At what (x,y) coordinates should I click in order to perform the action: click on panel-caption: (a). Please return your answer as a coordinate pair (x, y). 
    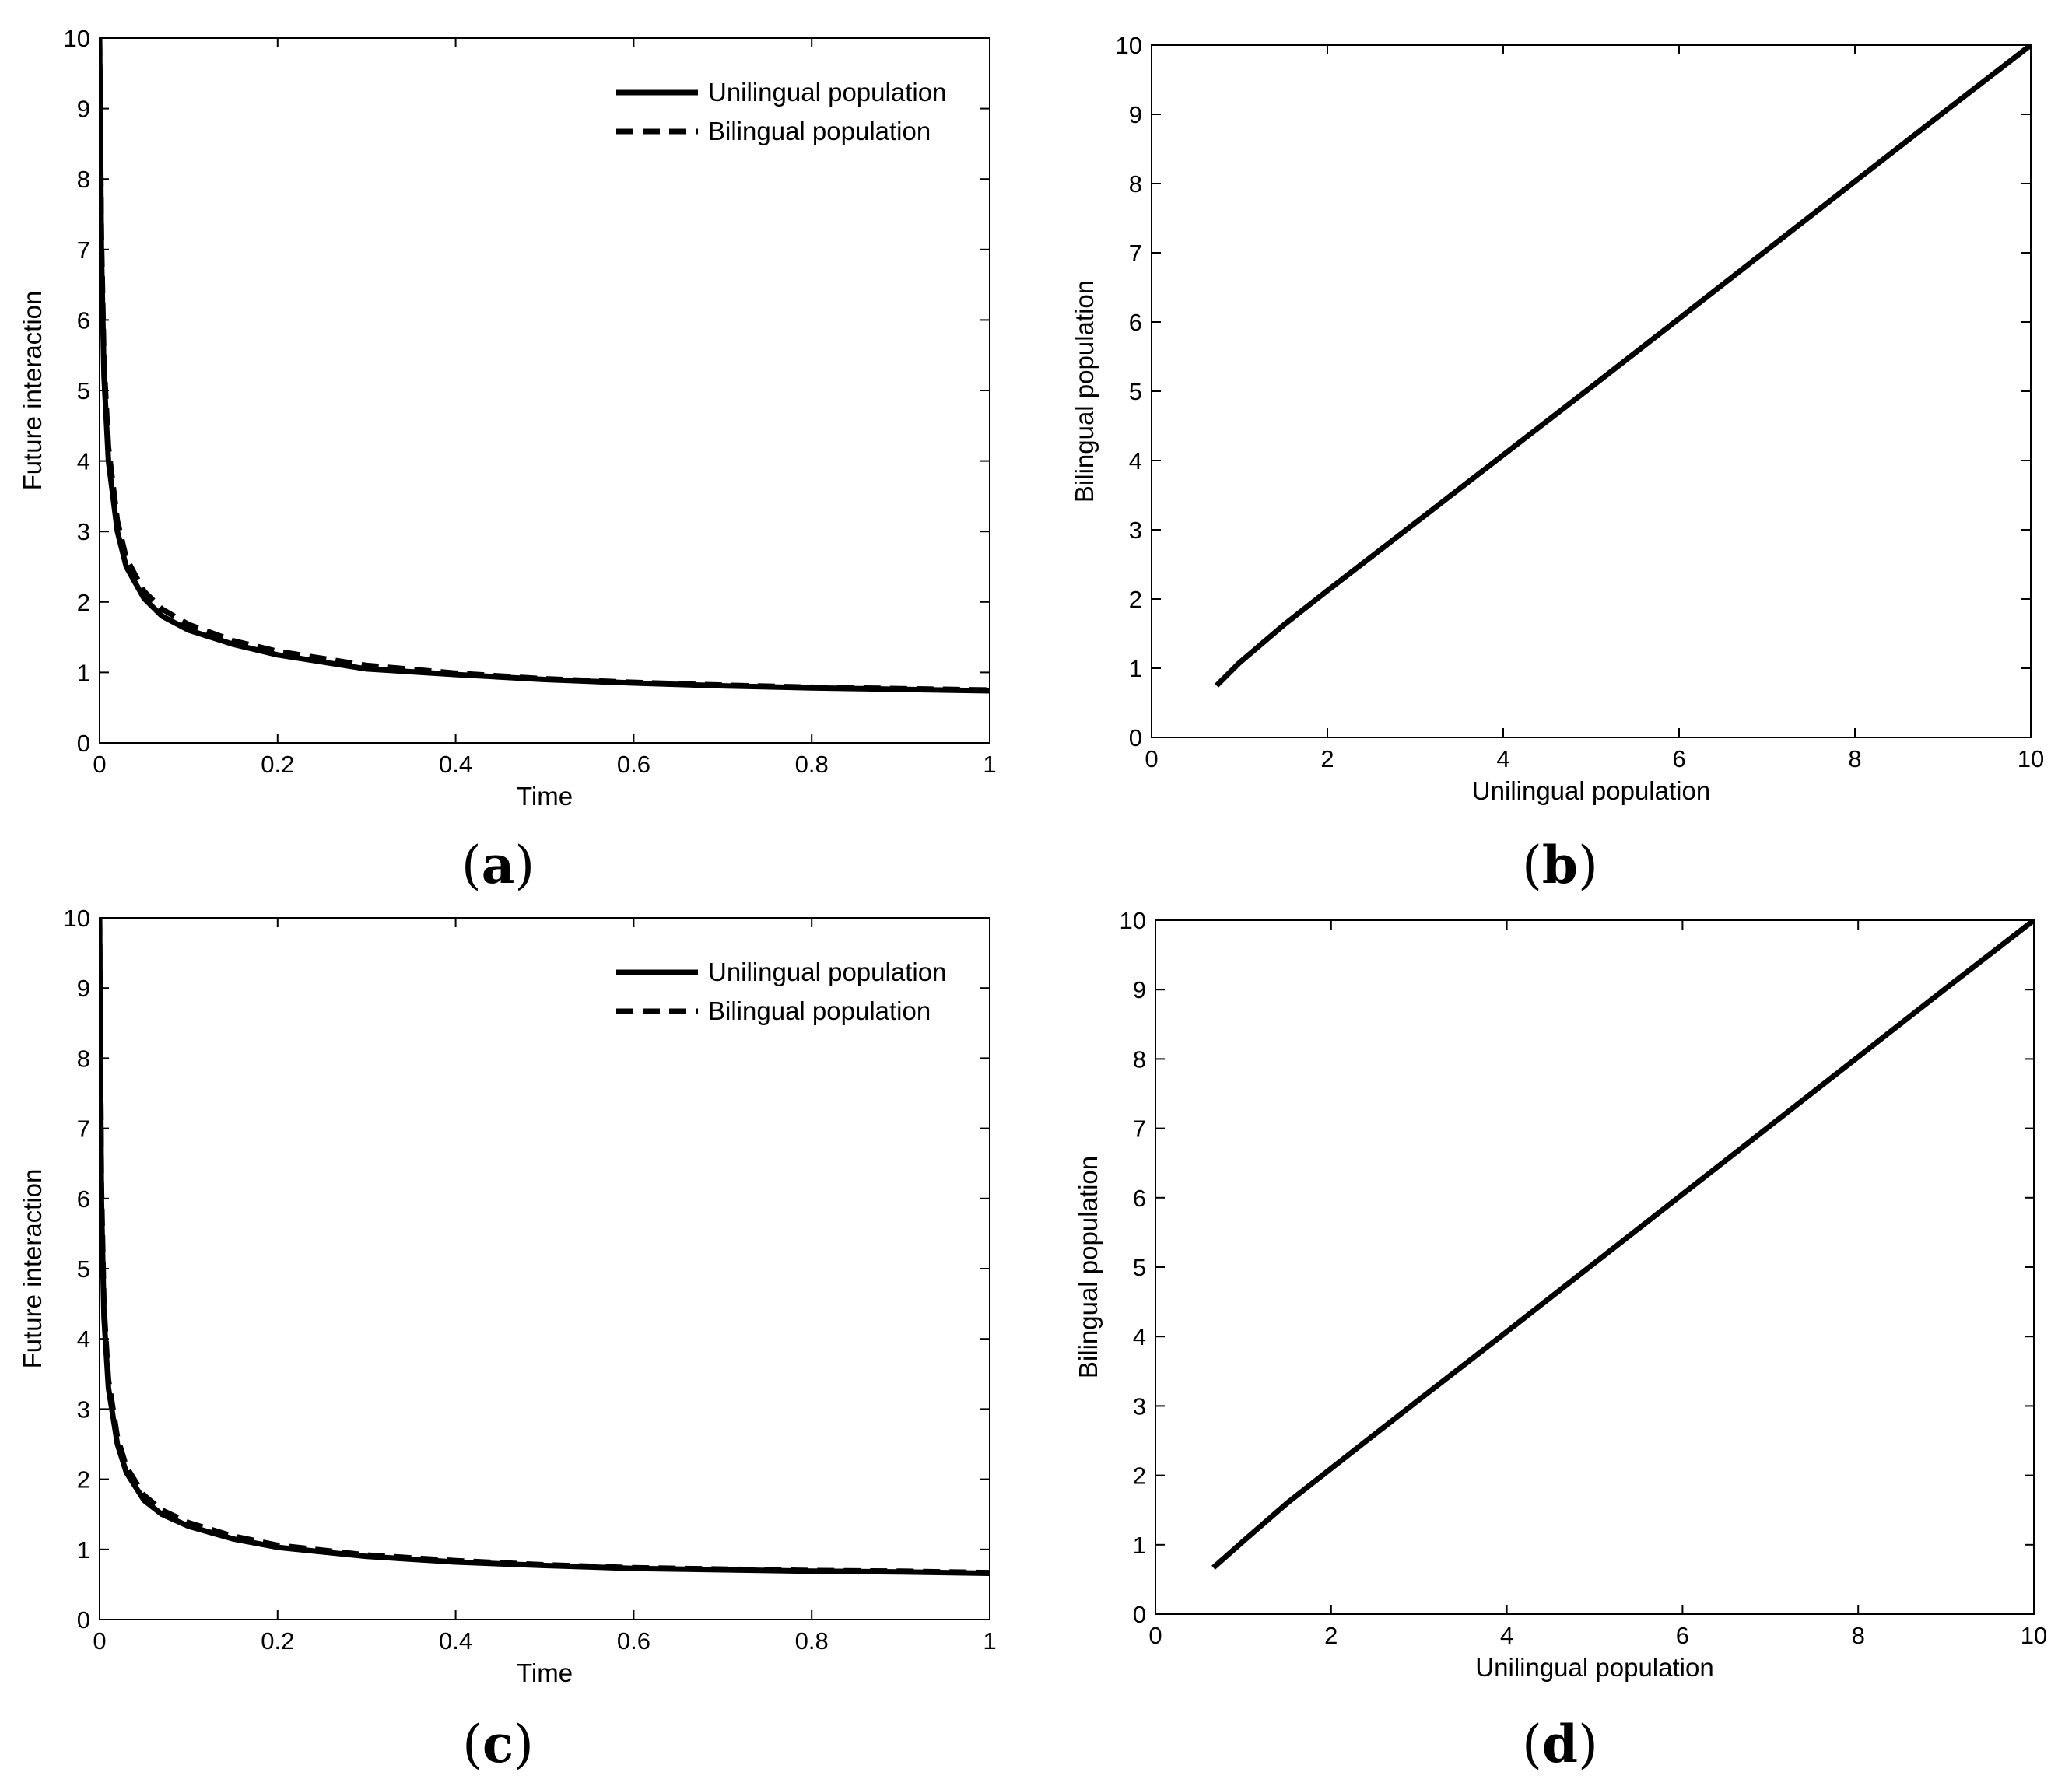
    Looking at the image, I should click on (498, 865).